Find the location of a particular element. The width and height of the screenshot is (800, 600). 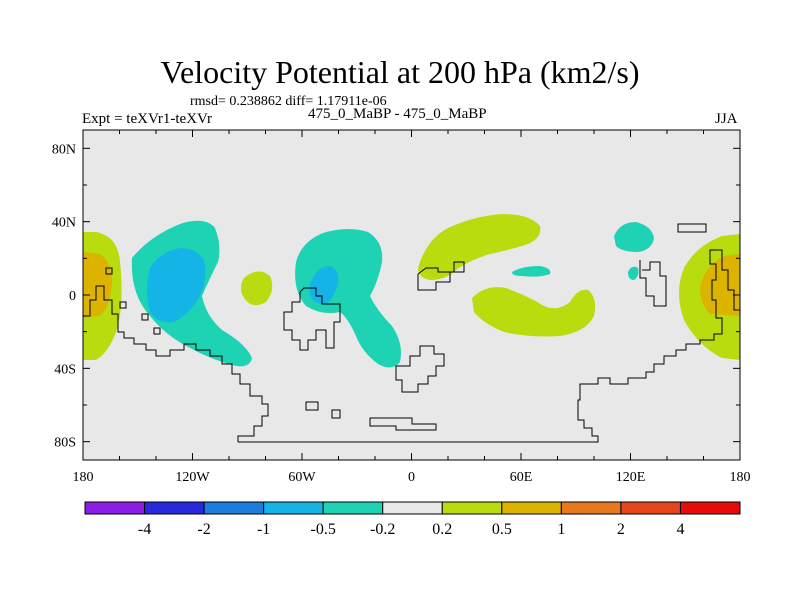

north-atlantic-positive is located at coordinates (479, 247).